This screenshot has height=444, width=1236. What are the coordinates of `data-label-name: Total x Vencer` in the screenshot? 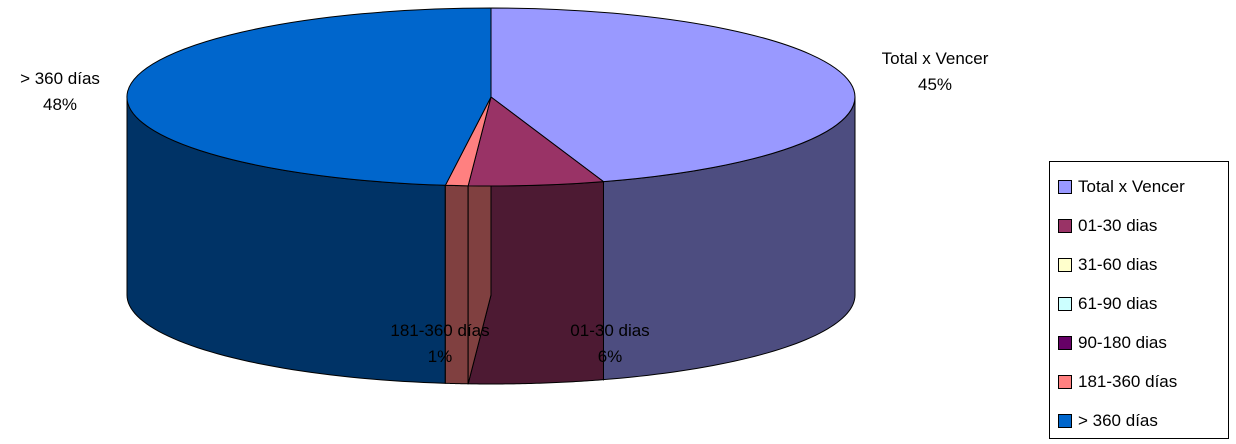 It's located at (935, 58).